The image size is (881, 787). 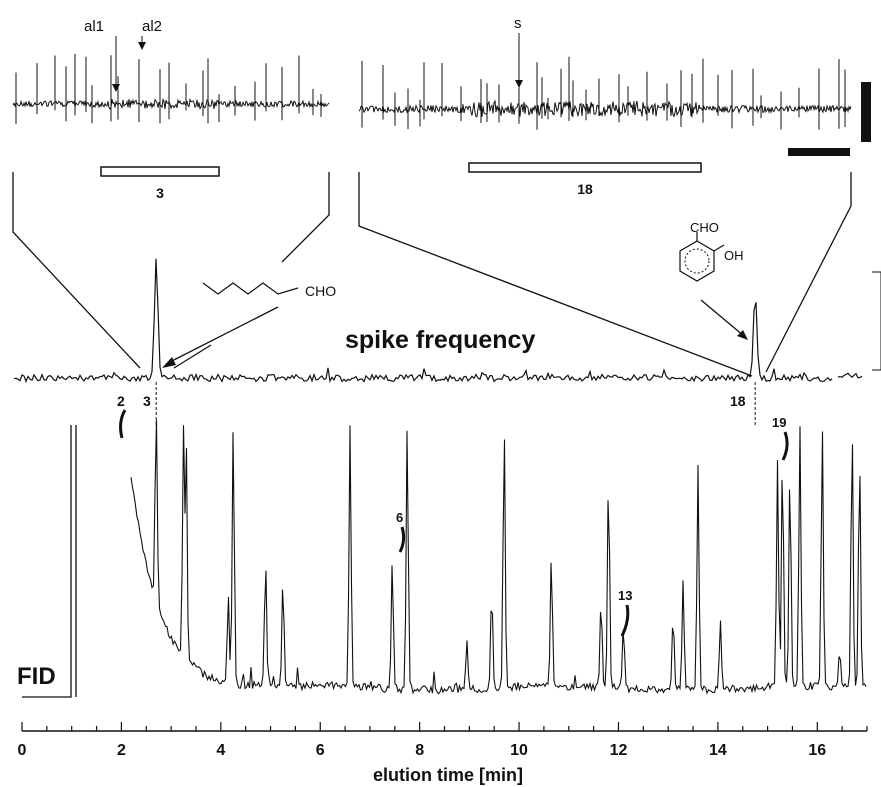 I want to click on compound-18-bond-oh, so click(x=719, y=248).